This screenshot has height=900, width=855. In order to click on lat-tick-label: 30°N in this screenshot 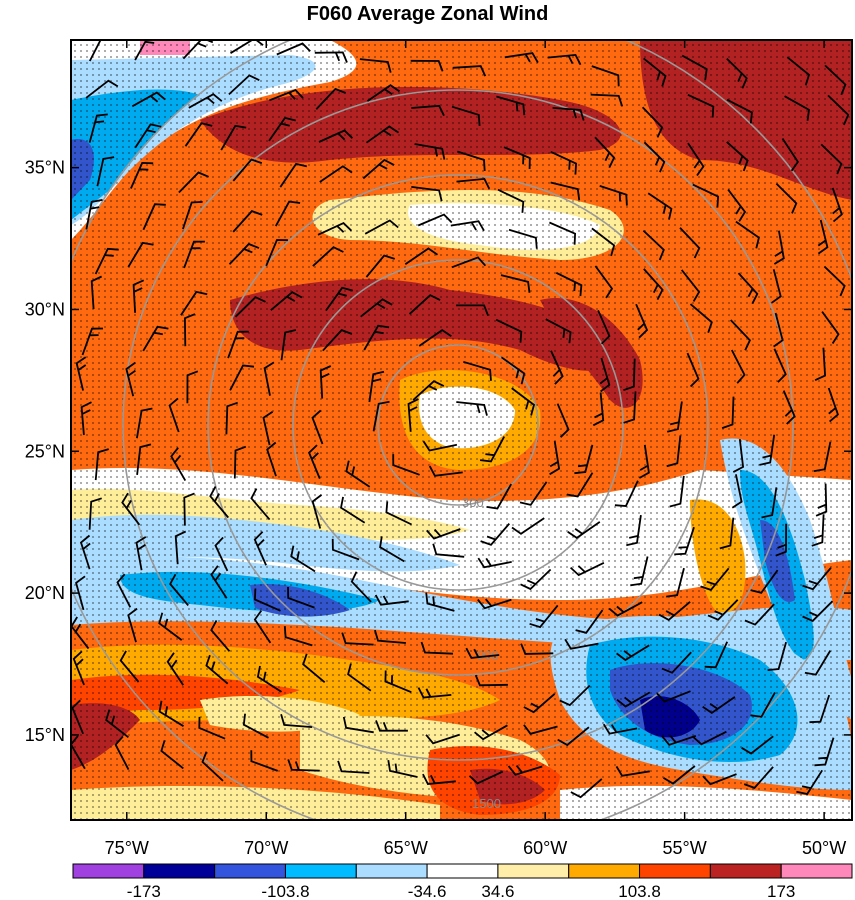, I will do `click(45, 309)`.